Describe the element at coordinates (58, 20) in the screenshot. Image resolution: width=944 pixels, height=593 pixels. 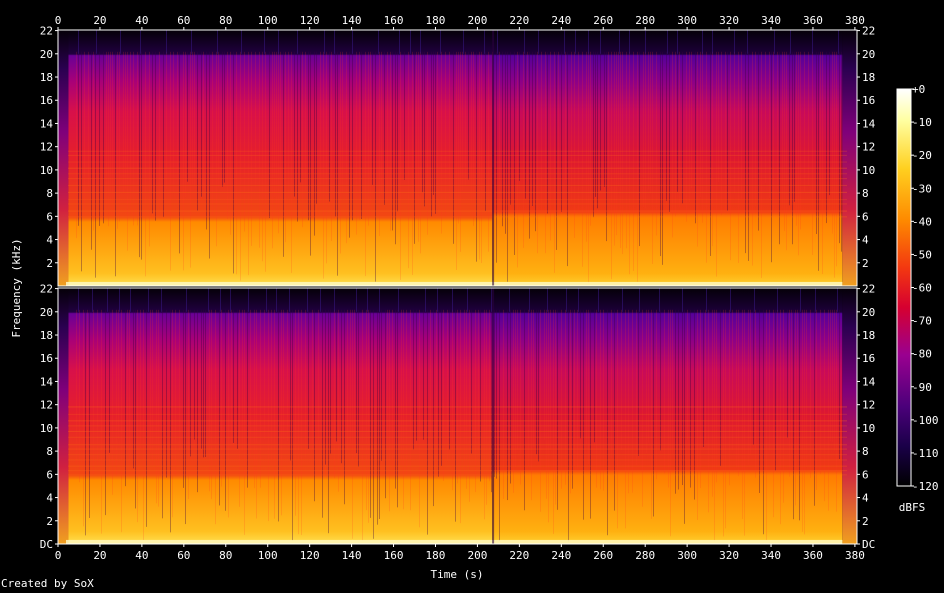
I see `x-tick-label-top: 0` at that location.